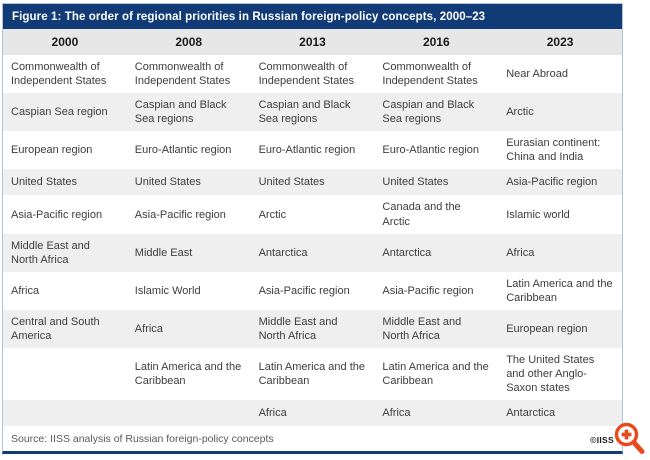  I want to click on table-cell: Islamic World, so click(189, 291).